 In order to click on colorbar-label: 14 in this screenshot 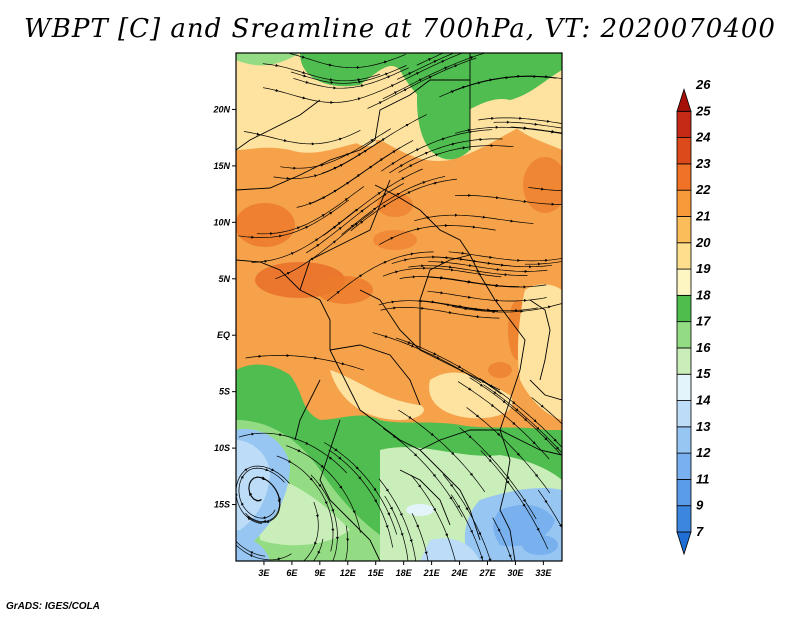, I will do `click(703, 400)`.